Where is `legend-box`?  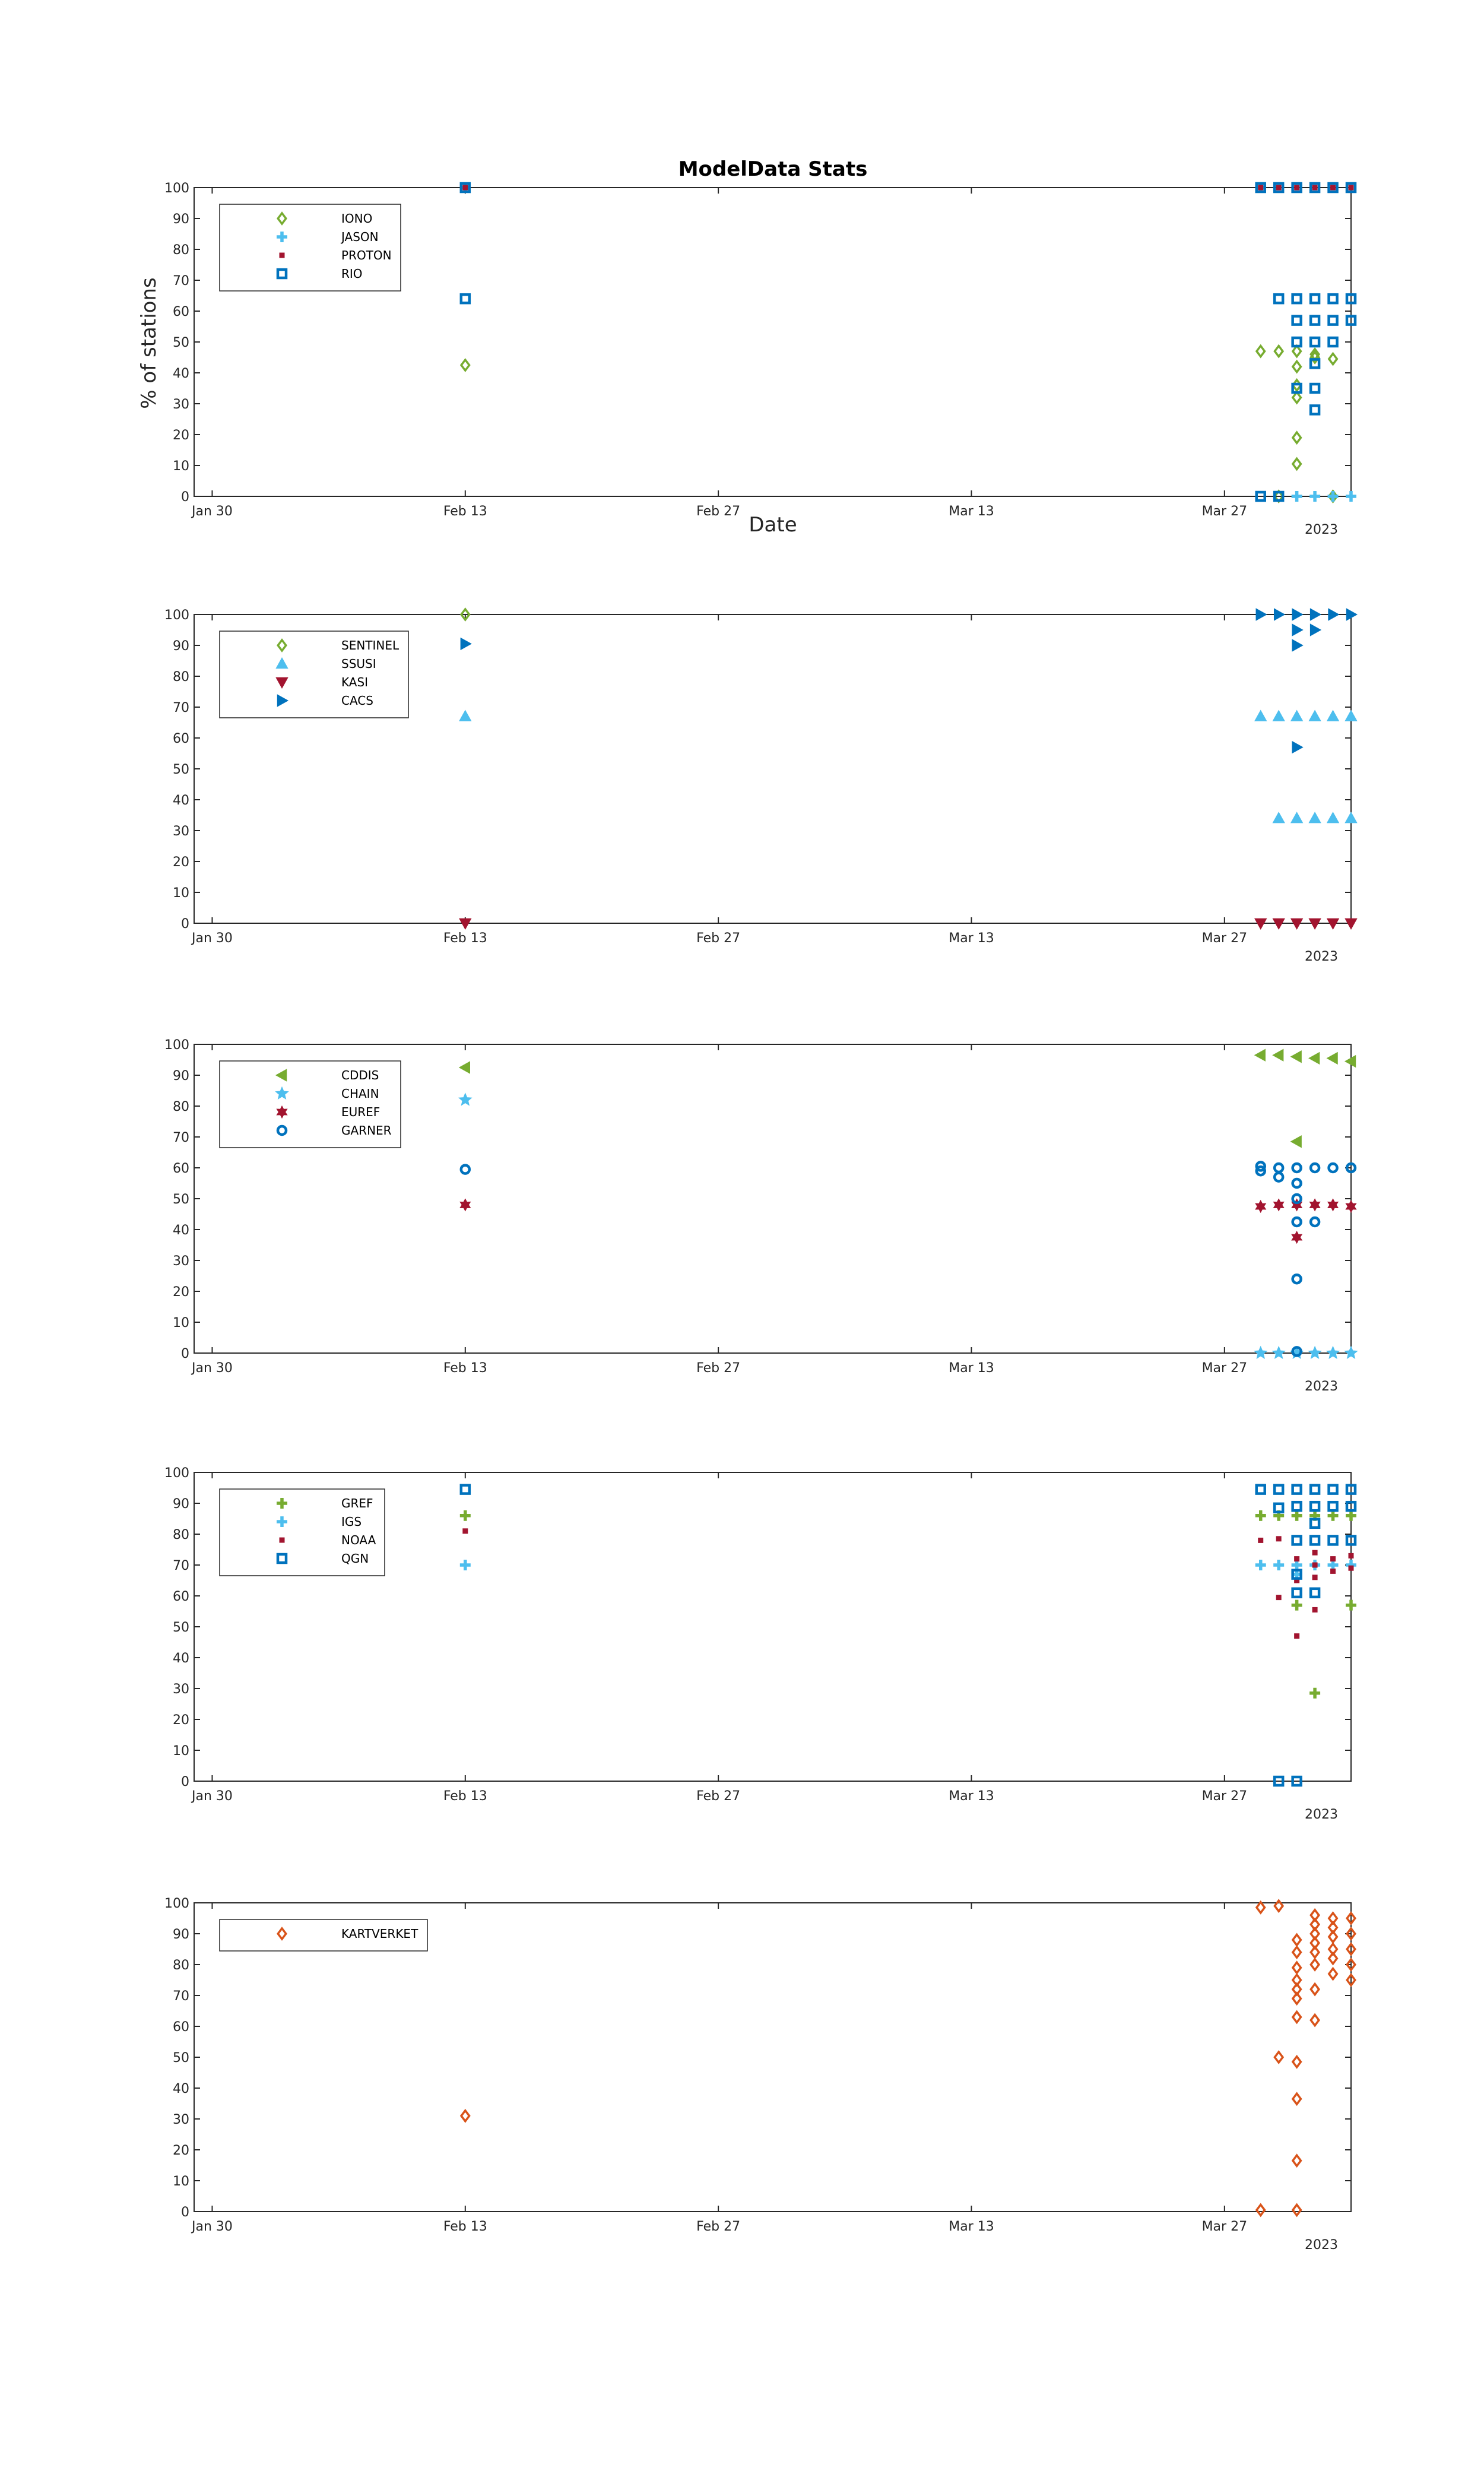
legend-box is located at coordinates (302, 1532).